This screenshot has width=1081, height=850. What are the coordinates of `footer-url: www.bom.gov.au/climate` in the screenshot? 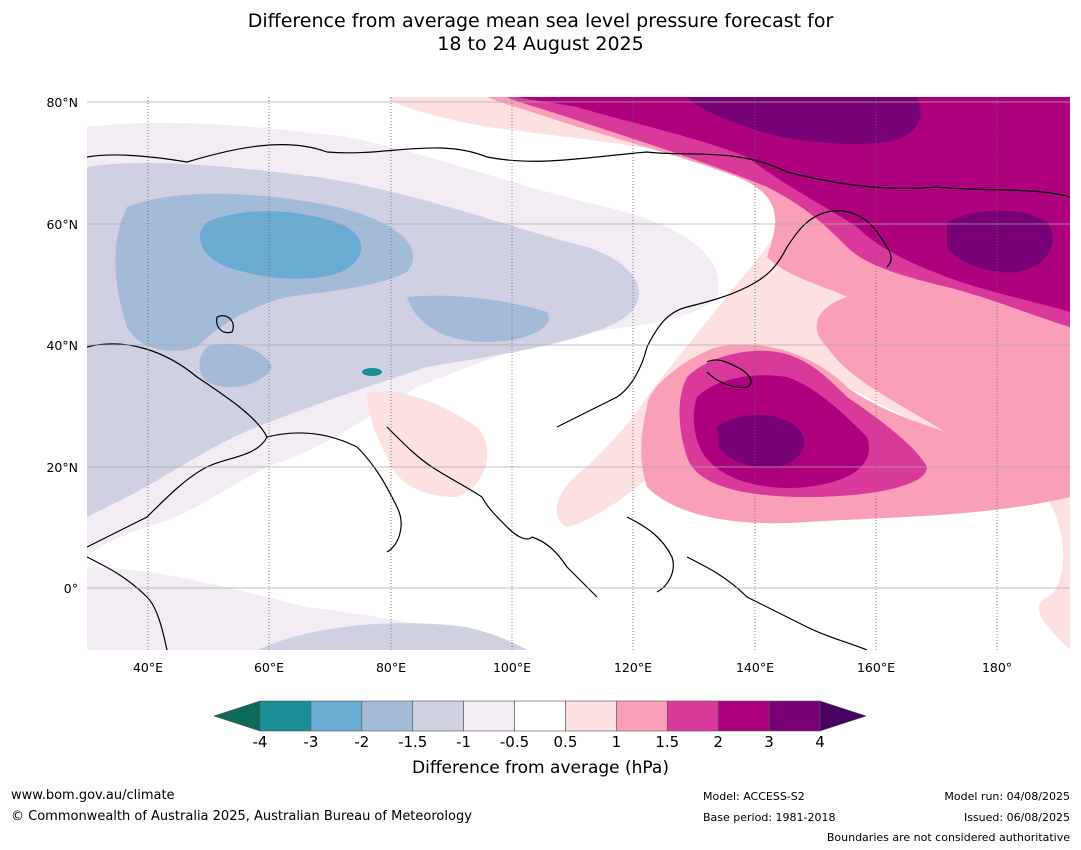 It's located at (93, 795).